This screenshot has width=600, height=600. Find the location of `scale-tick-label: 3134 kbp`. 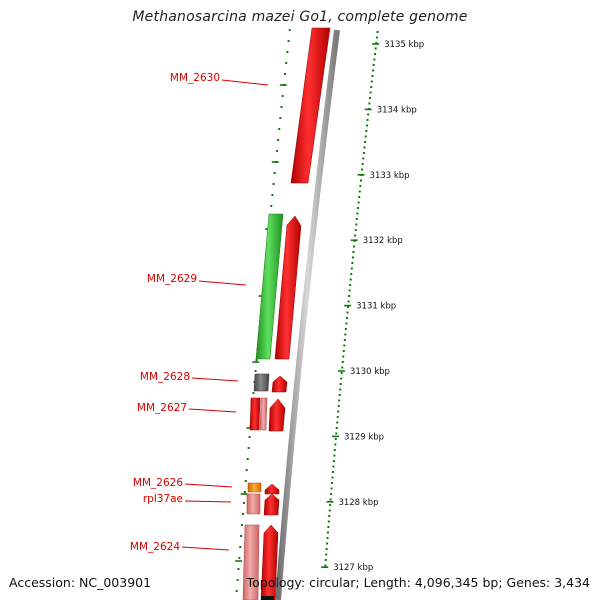

scale-tick-label: 3134 kbp is located at coordinates (397, 110).